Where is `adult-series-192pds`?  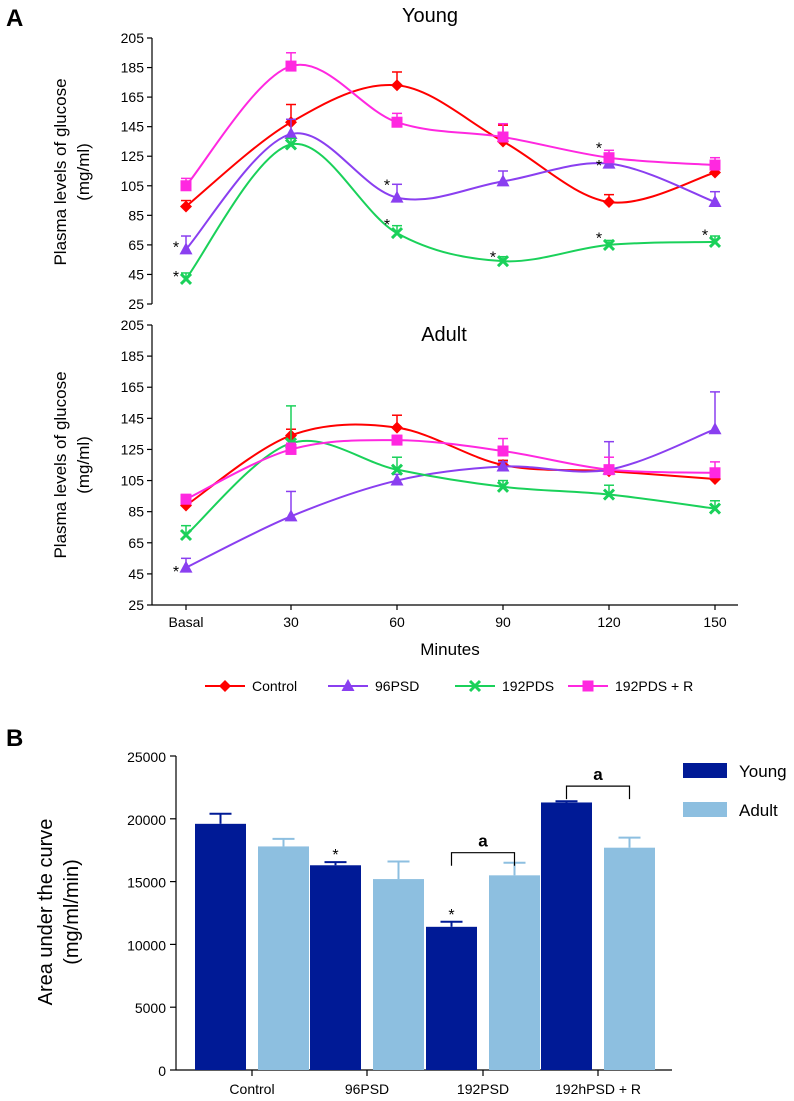
adult-series-192pds is located at coordinates (450, 473).